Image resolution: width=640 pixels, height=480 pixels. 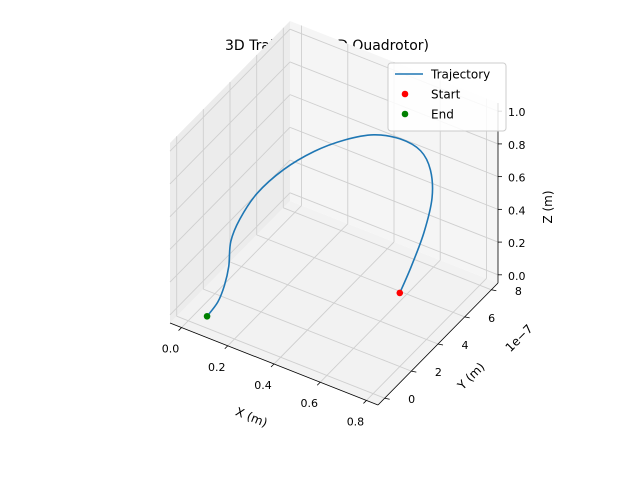 I want to click on start-point, so click(x=400, y=293).